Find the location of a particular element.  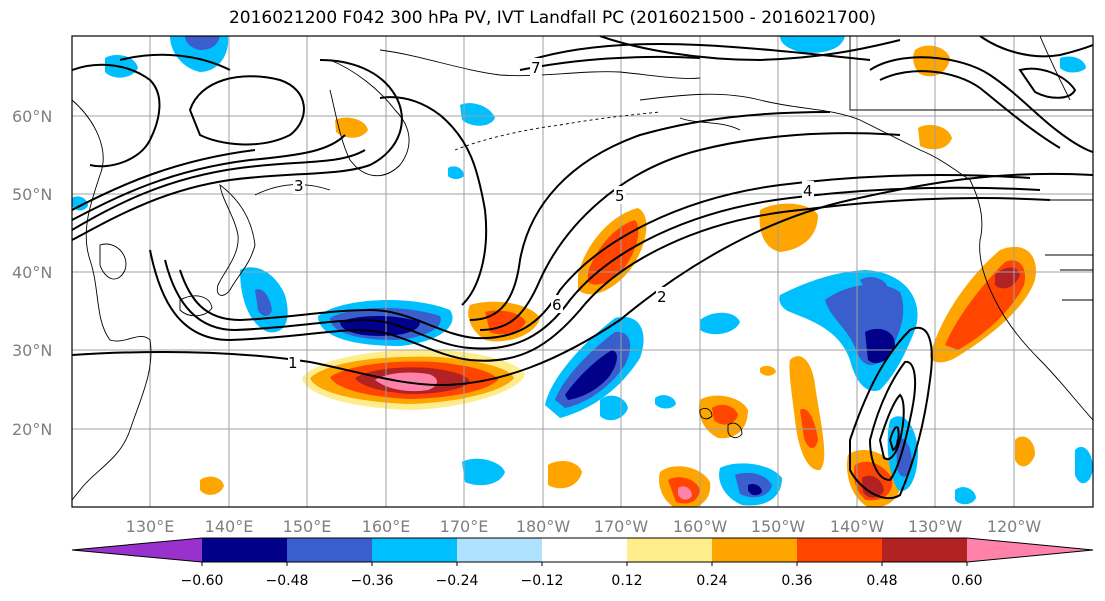

colorbar-extend-min is located at coordinates (137, 550).